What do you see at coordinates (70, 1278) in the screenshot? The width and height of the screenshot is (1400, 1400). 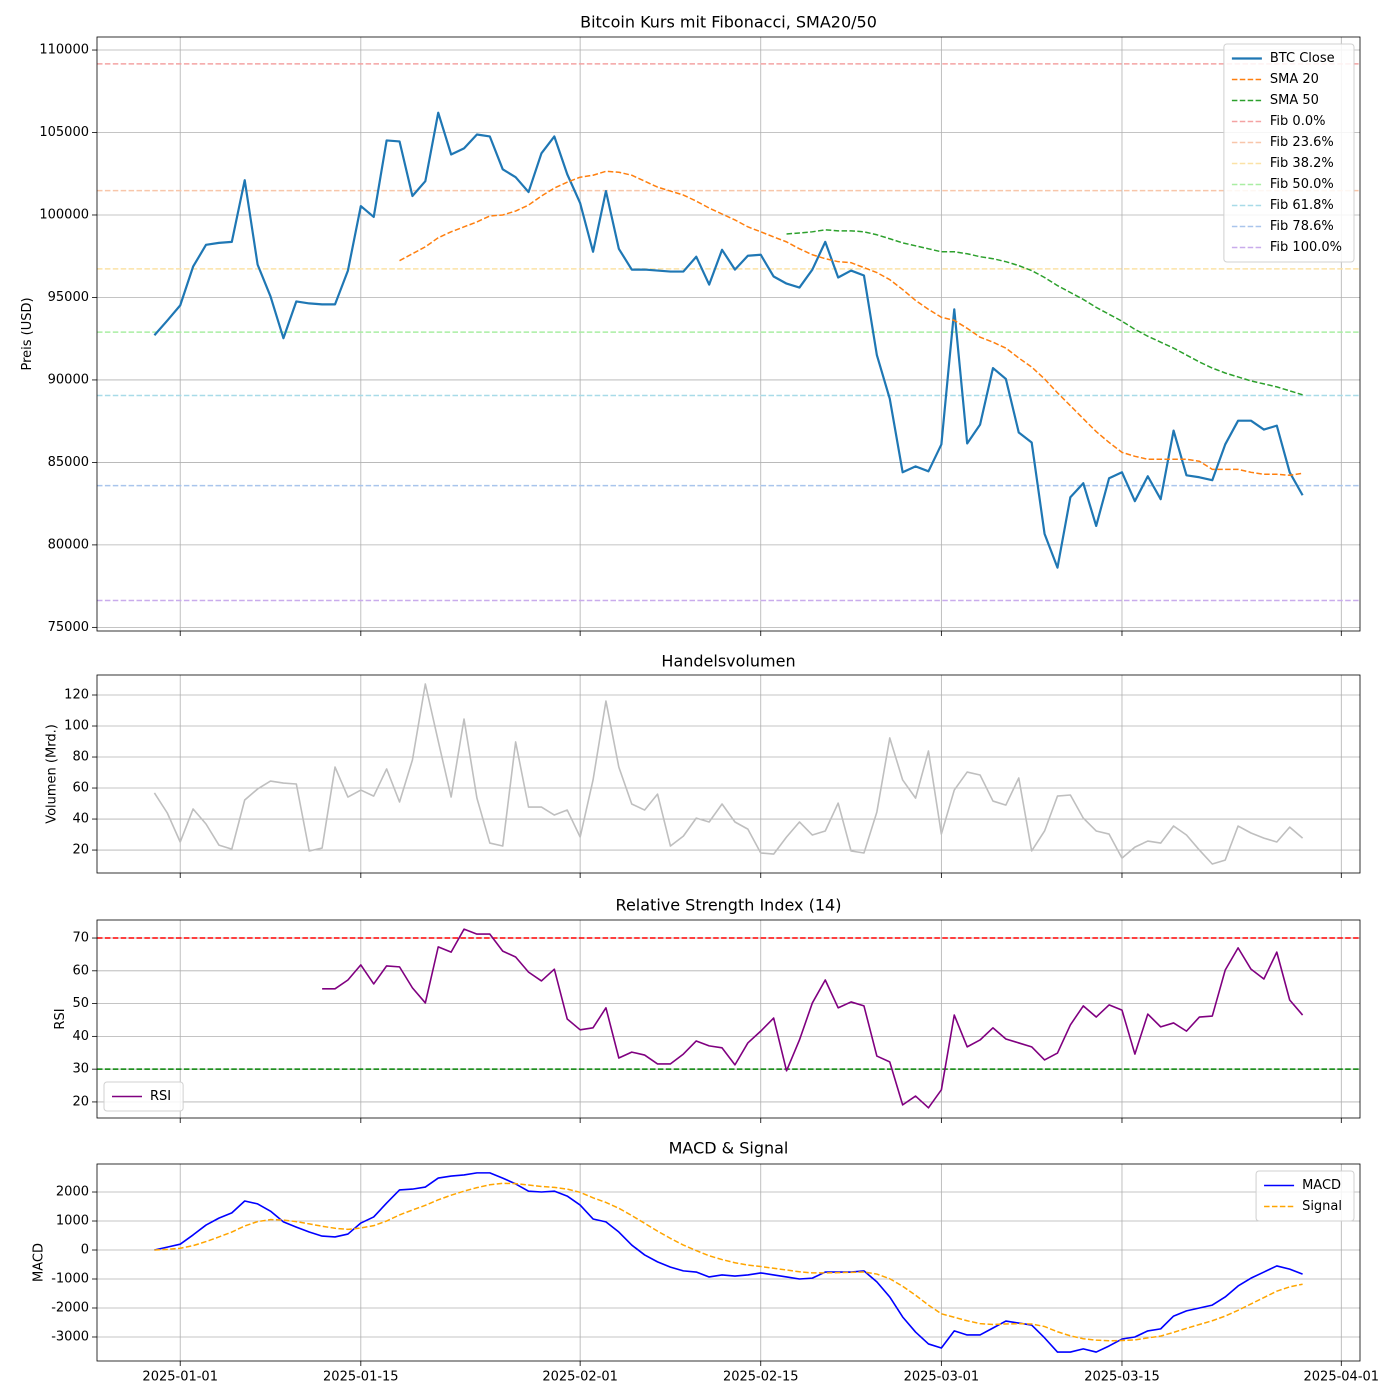 I see `y-tick-label: -1000` at bounding box center [70, 1278].